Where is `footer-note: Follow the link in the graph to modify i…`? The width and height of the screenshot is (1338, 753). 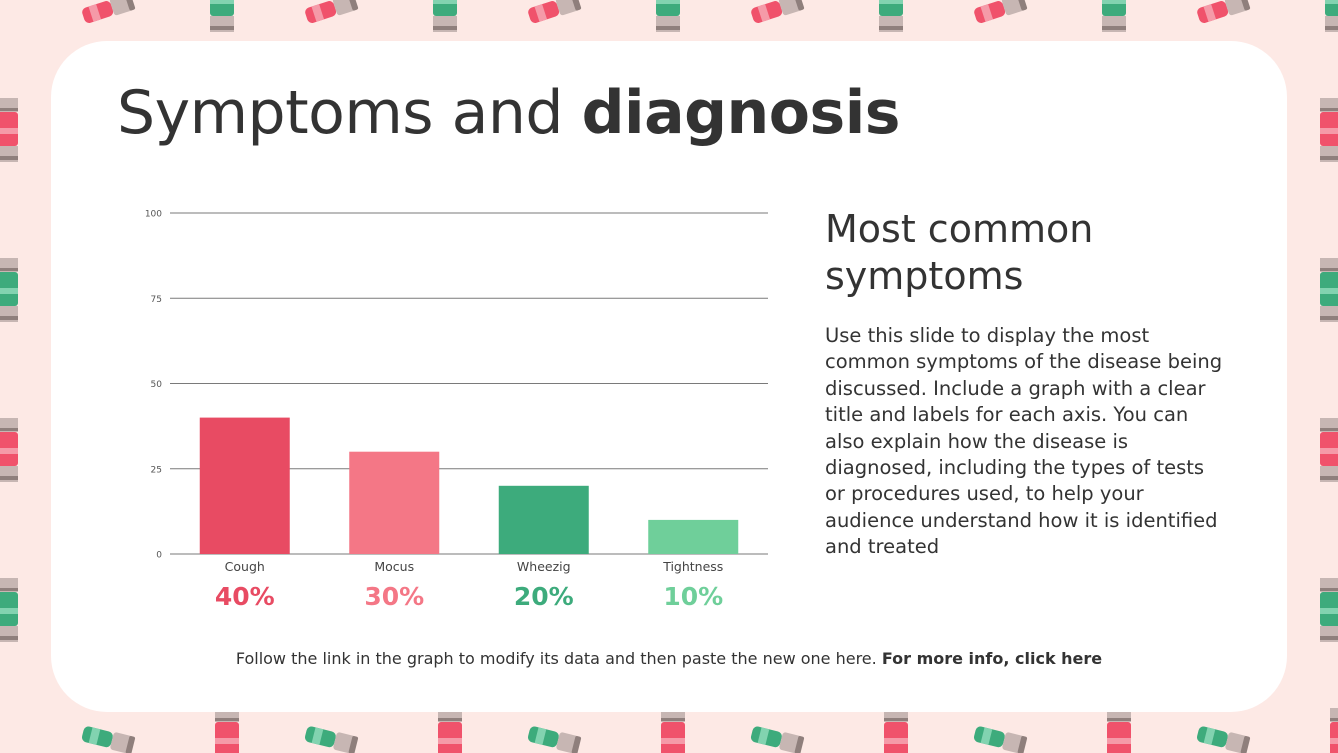 footer-note: Follow the link in the graph to modify i… is located at coordinates (669, 658).